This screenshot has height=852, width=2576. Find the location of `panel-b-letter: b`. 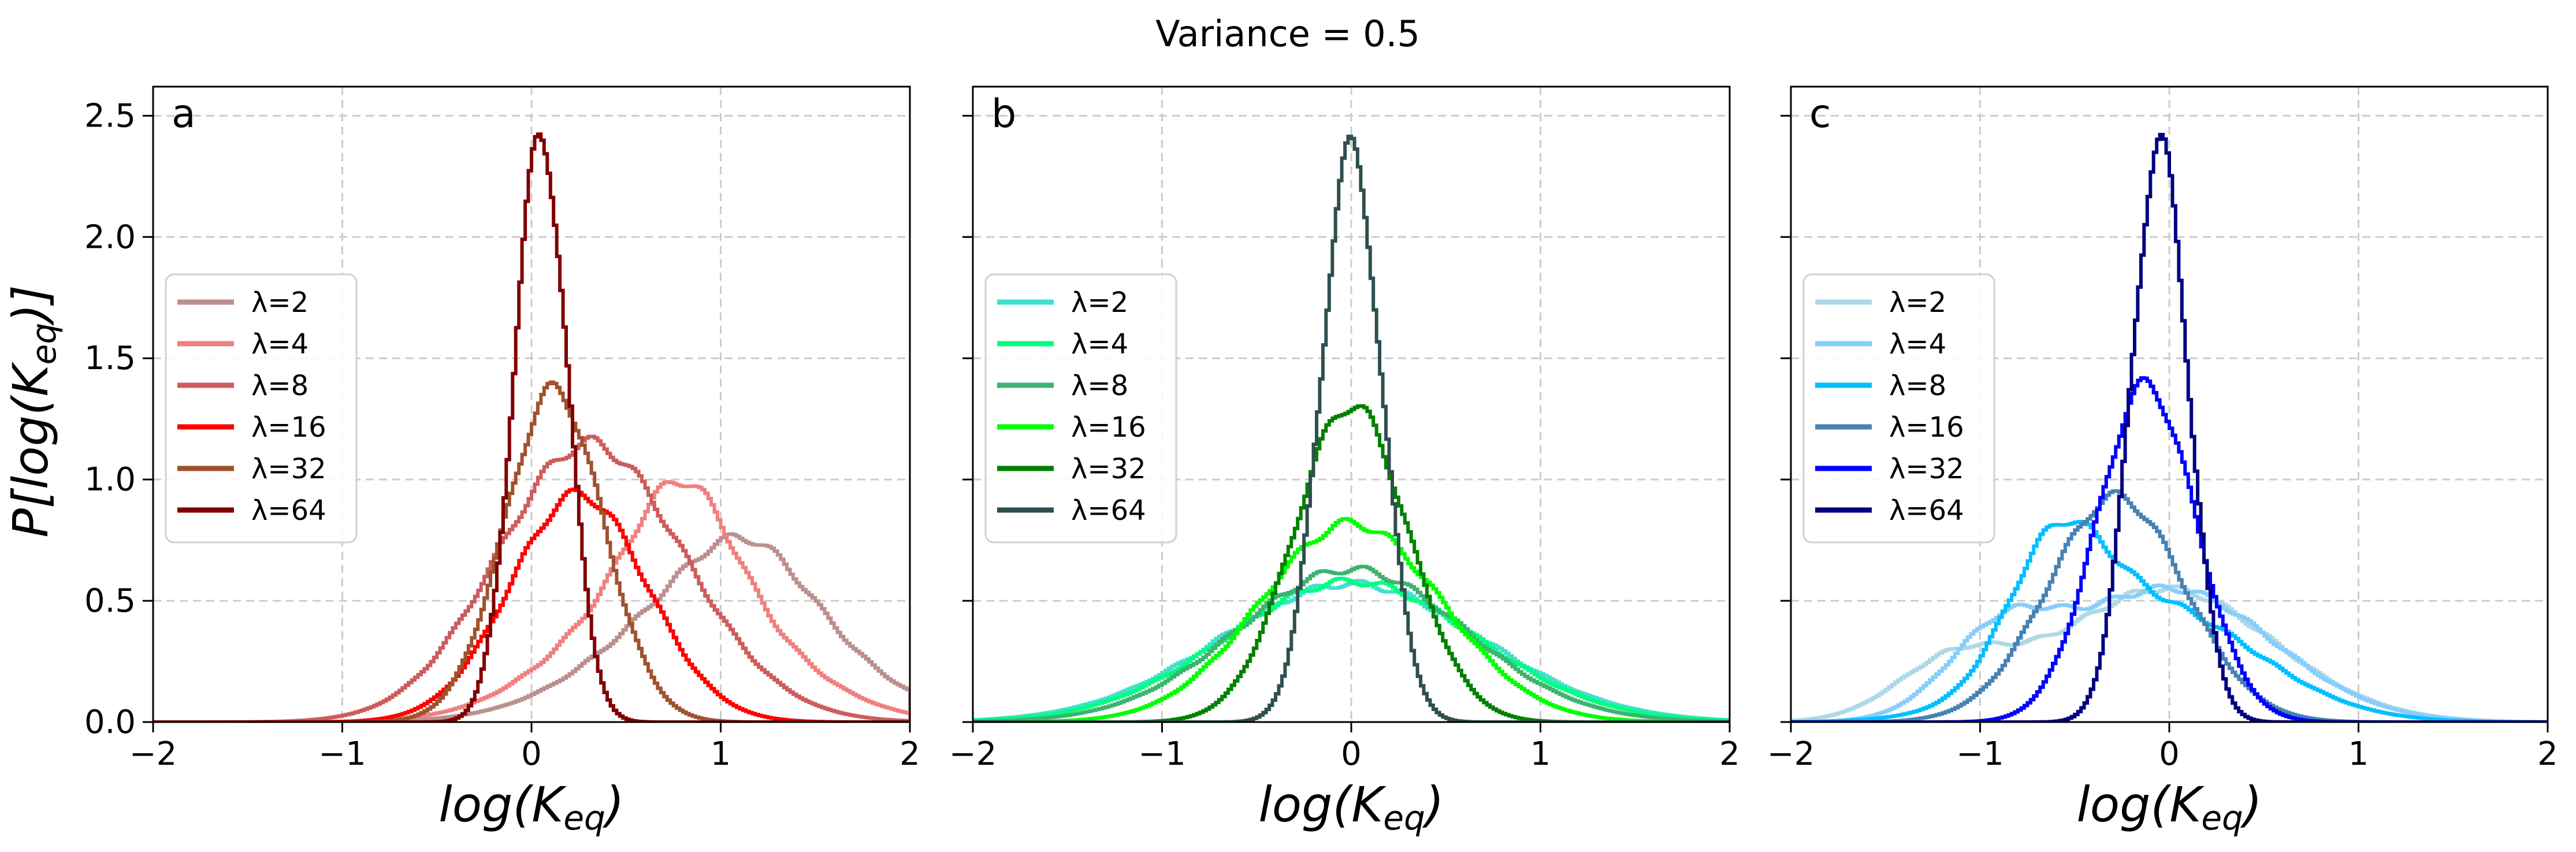

panel-b-letter: b is located at coordinates (1003, 114).